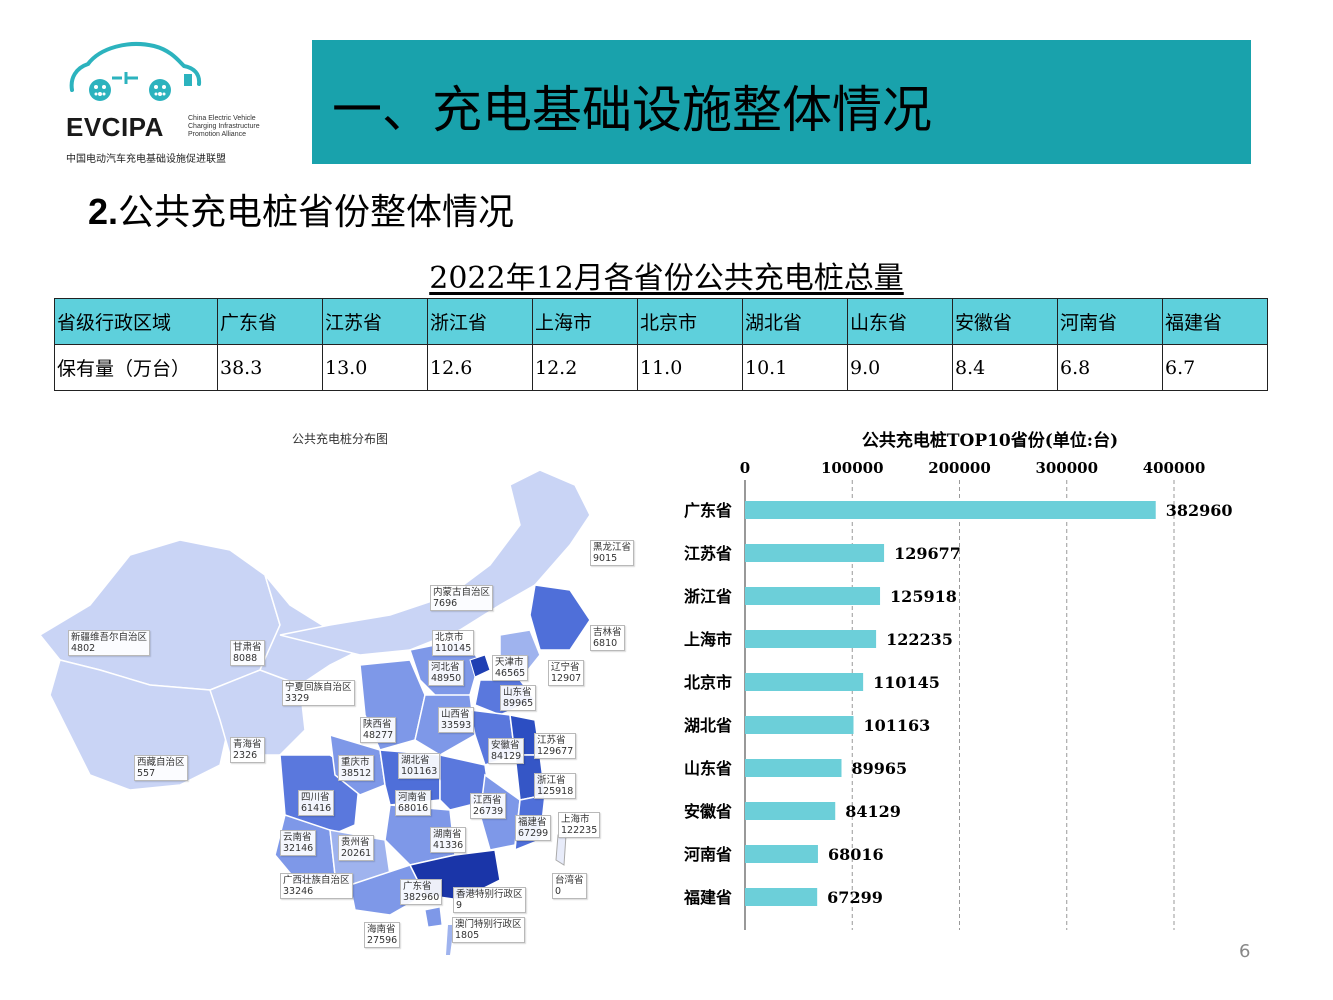  I want to click on map-label: 上海市 122235, so click(579, 825).